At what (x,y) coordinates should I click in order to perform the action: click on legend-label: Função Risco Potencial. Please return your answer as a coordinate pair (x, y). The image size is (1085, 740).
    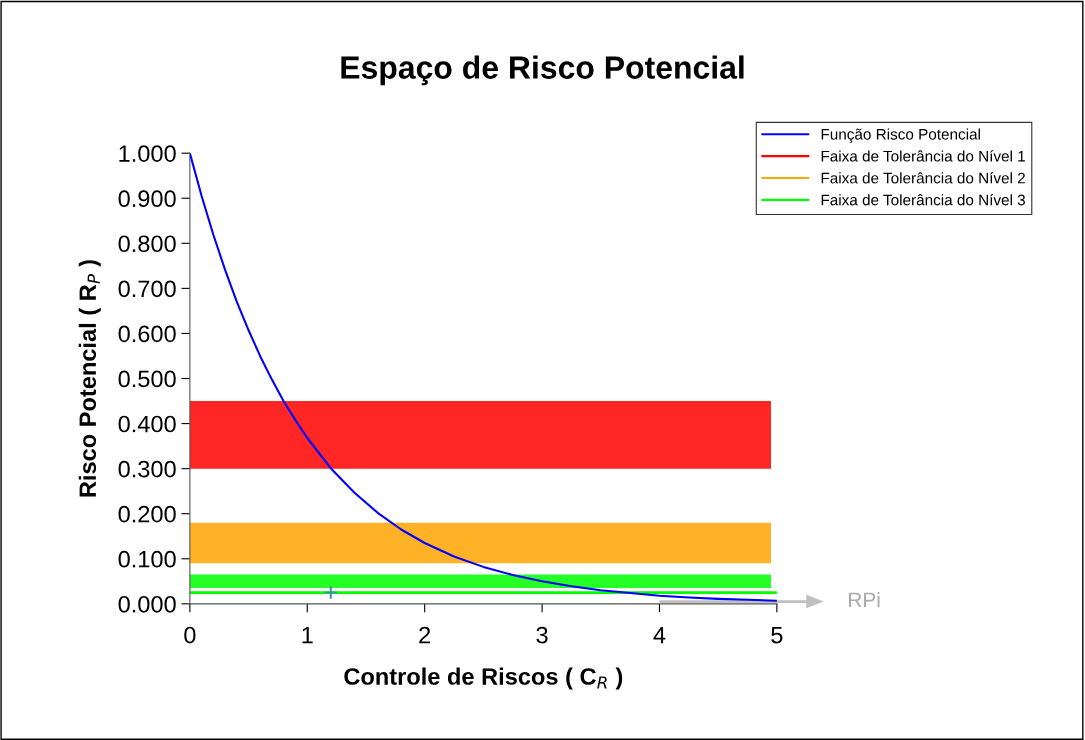
    Looking at the image, I should click on (900, 135).